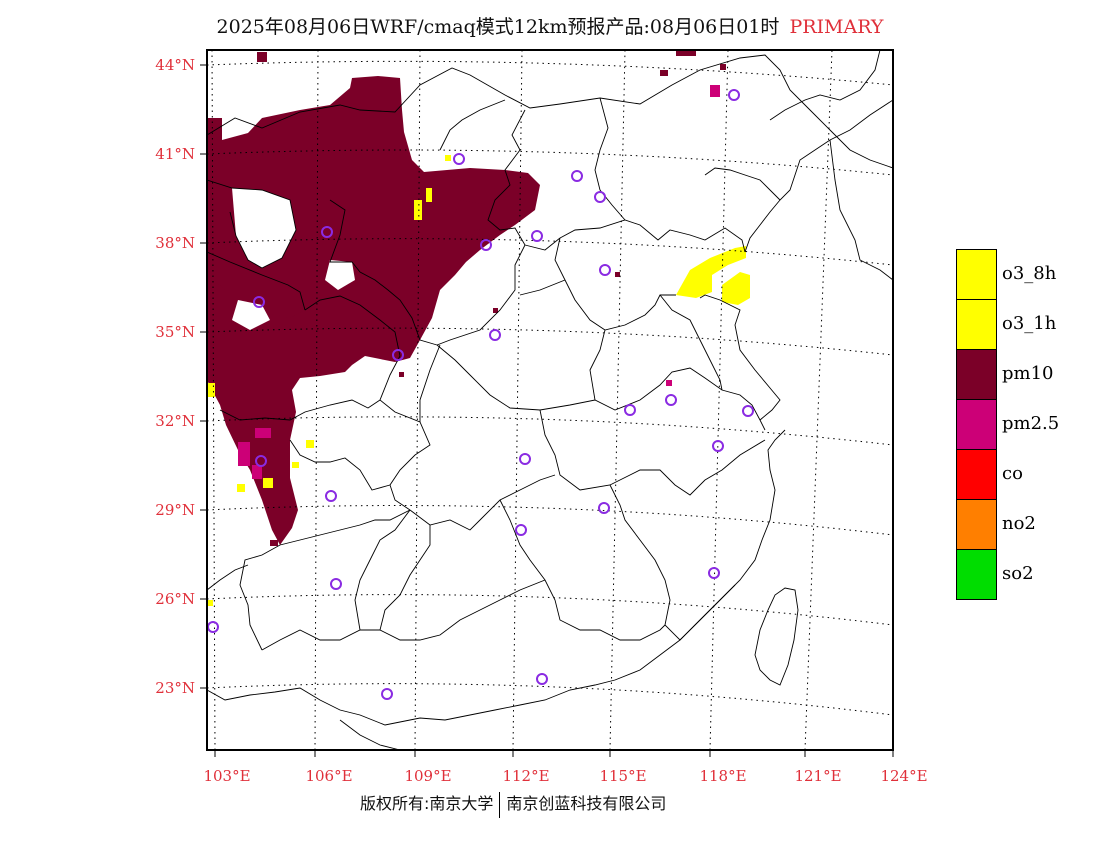  Describe the element at coordinates (175, 154) in the screenshot. I see `lat-label: 41°N` at that location.